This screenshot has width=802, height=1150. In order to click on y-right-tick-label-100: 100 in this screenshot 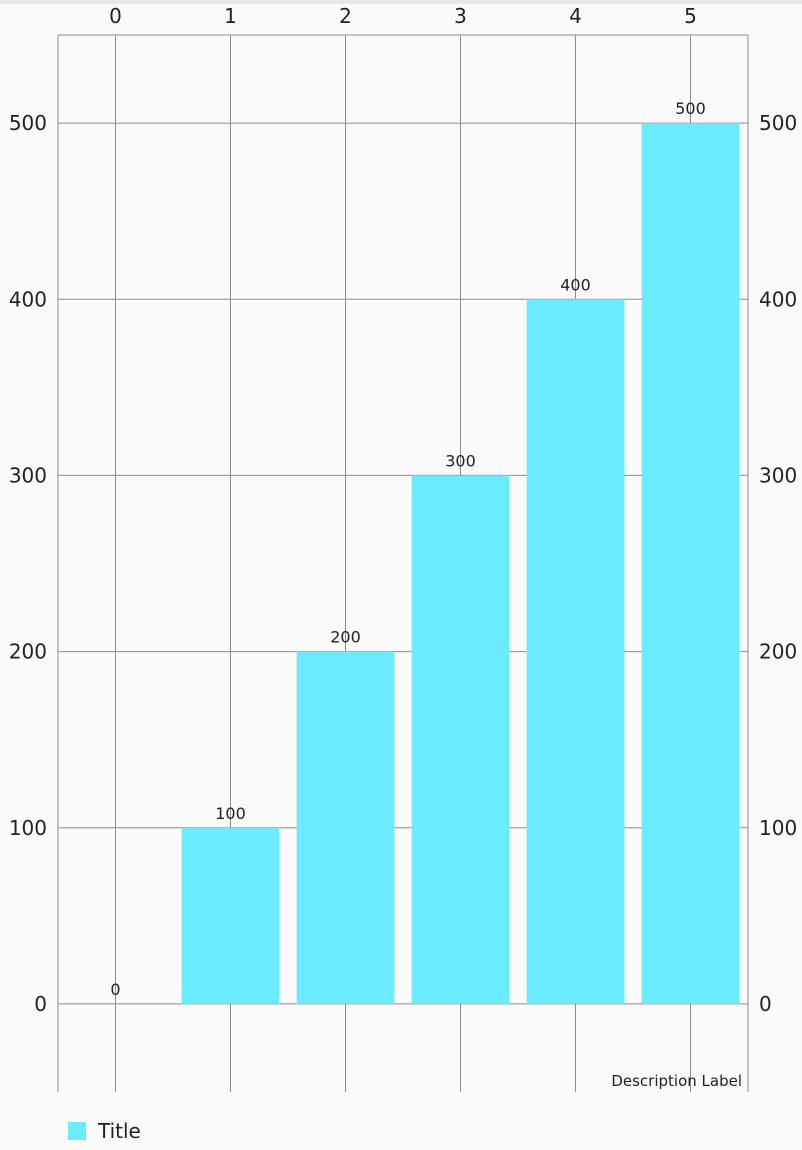, I will do `click(778, 828)`.